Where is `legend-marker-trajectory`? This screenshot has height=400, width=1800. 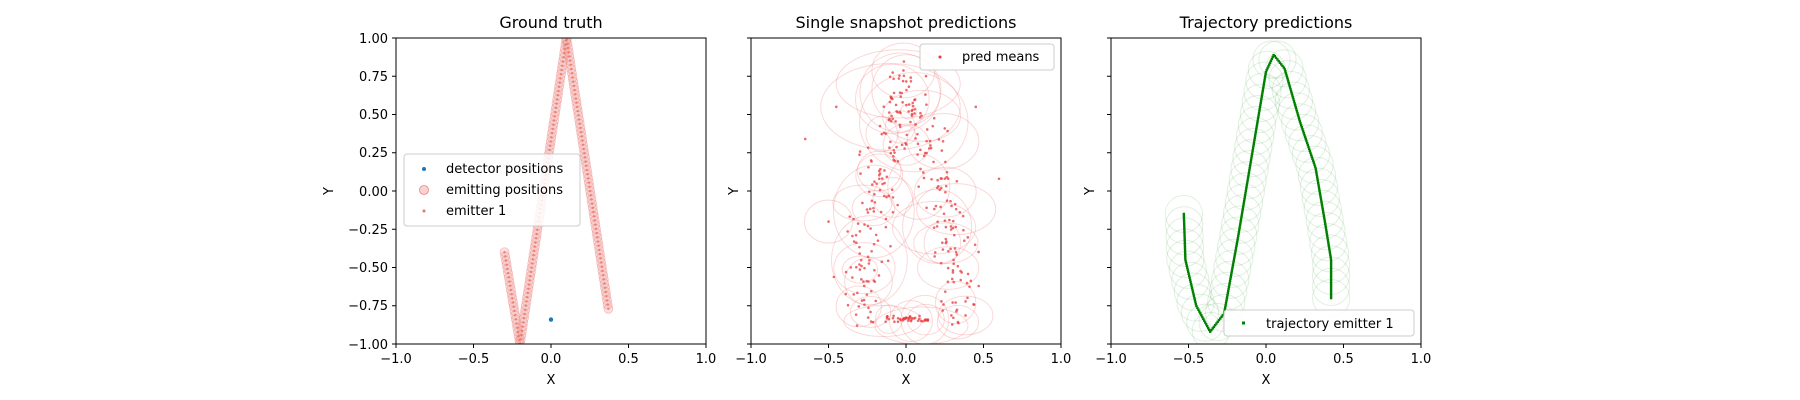
legend-marker-trajectory is located at coordinates (1243, 323).